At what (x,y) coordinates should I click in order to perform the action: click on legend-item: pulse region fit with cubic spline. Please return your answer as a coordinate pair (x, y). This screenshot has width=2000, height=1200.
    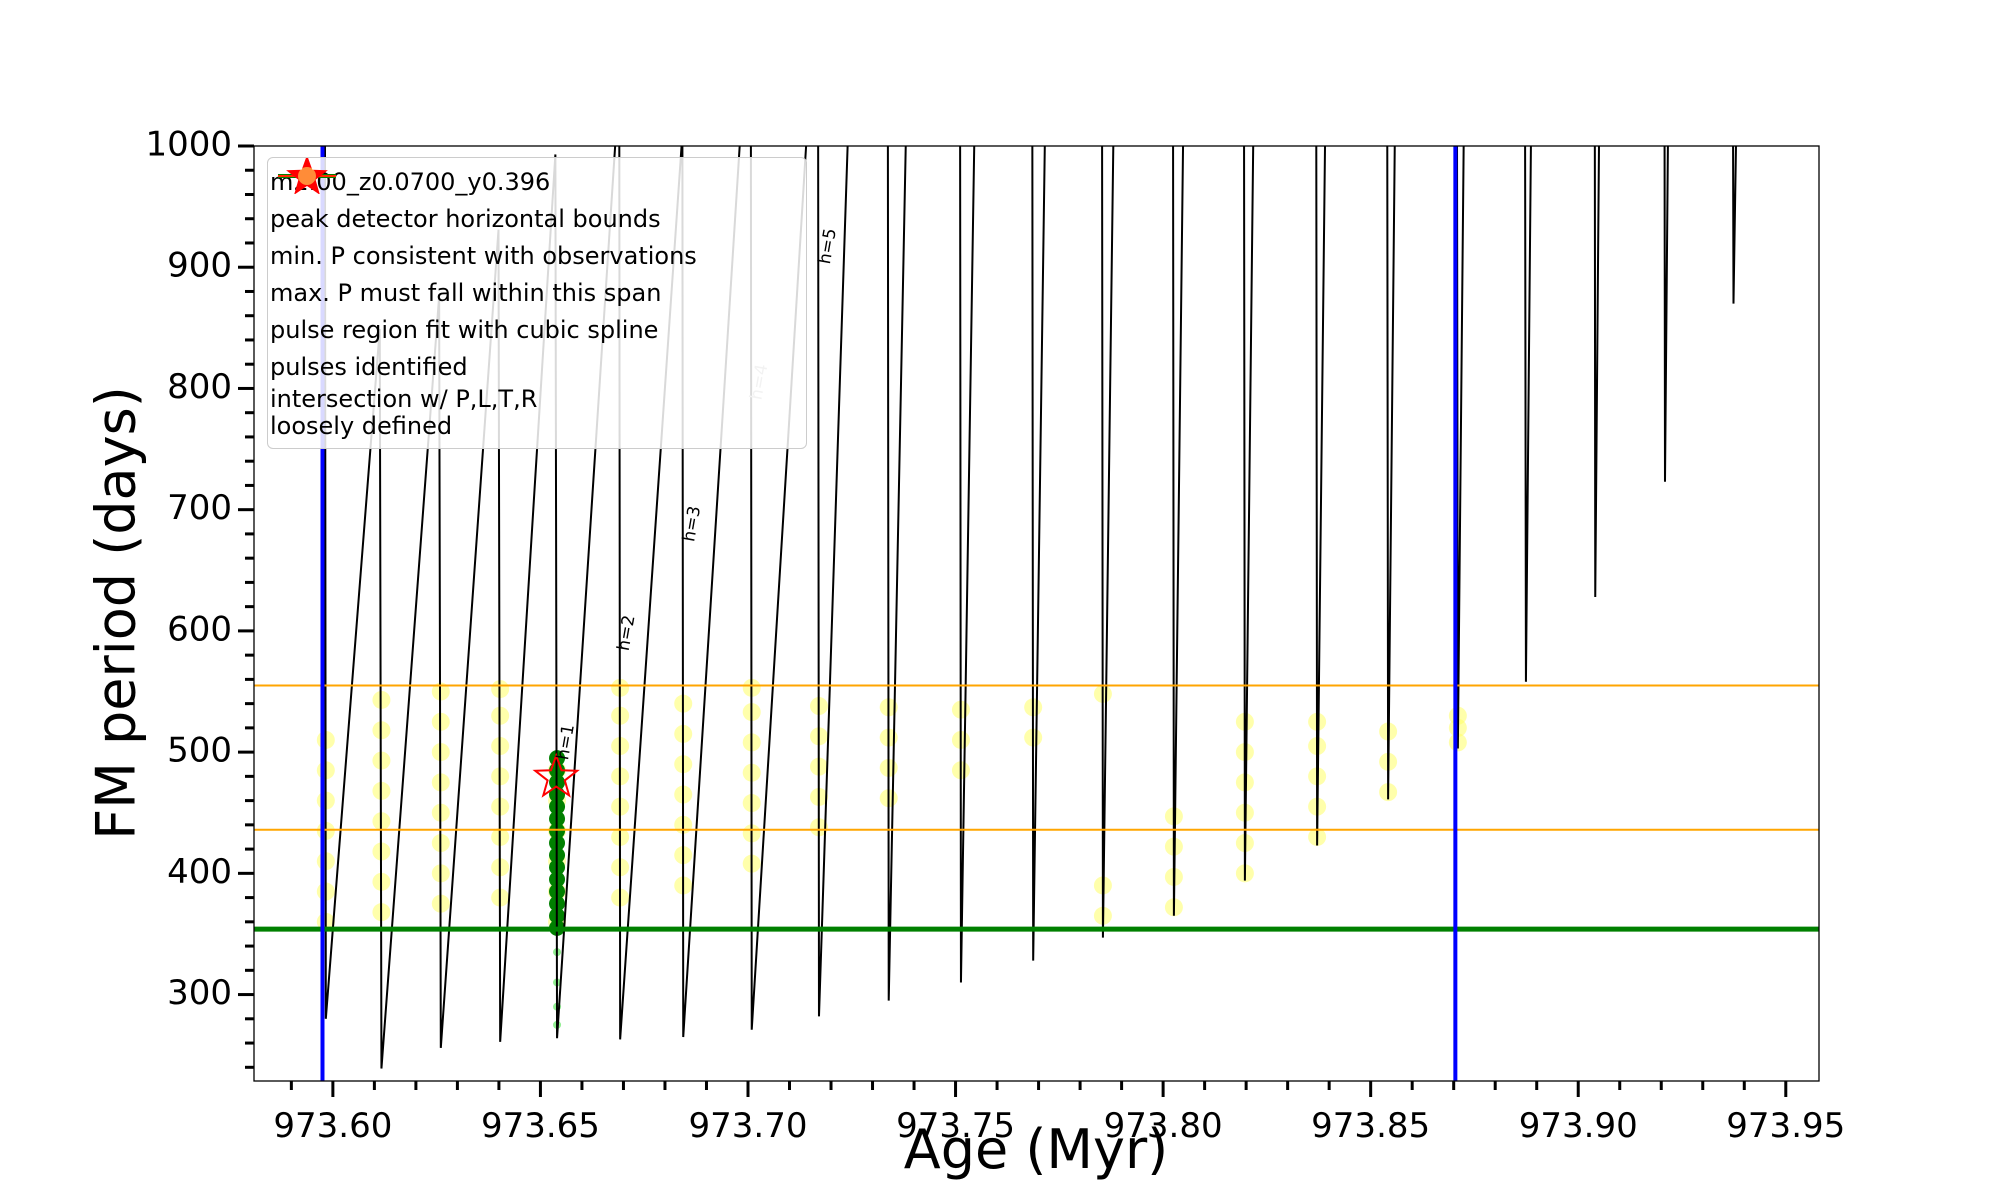
    Looking at the image, I should click on (537, 260).